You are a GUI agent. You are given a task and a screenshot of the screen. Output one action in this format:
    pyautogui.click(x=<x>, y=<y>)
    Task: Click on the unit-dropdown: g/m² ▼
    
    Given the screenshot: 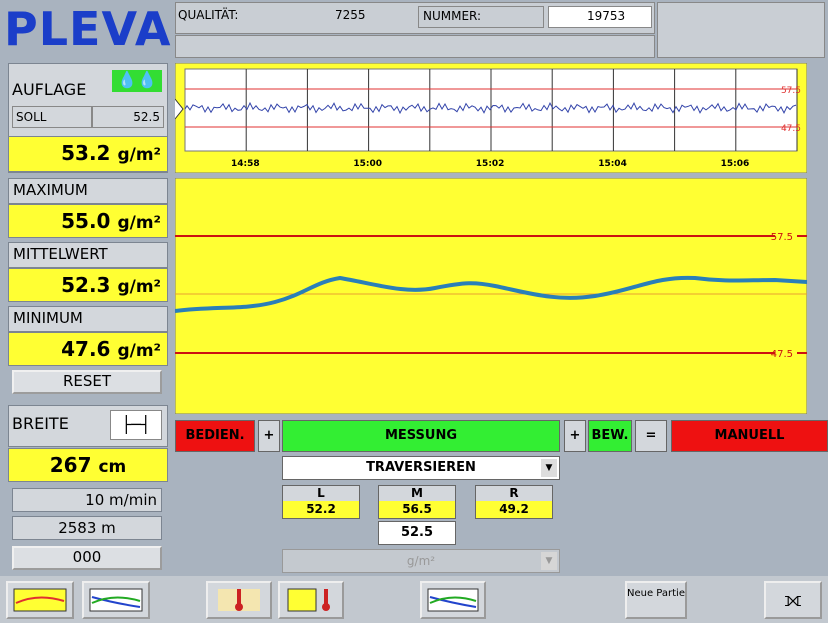 What is the action you would take?
    pyautogui.click(x=421, y=561)
    